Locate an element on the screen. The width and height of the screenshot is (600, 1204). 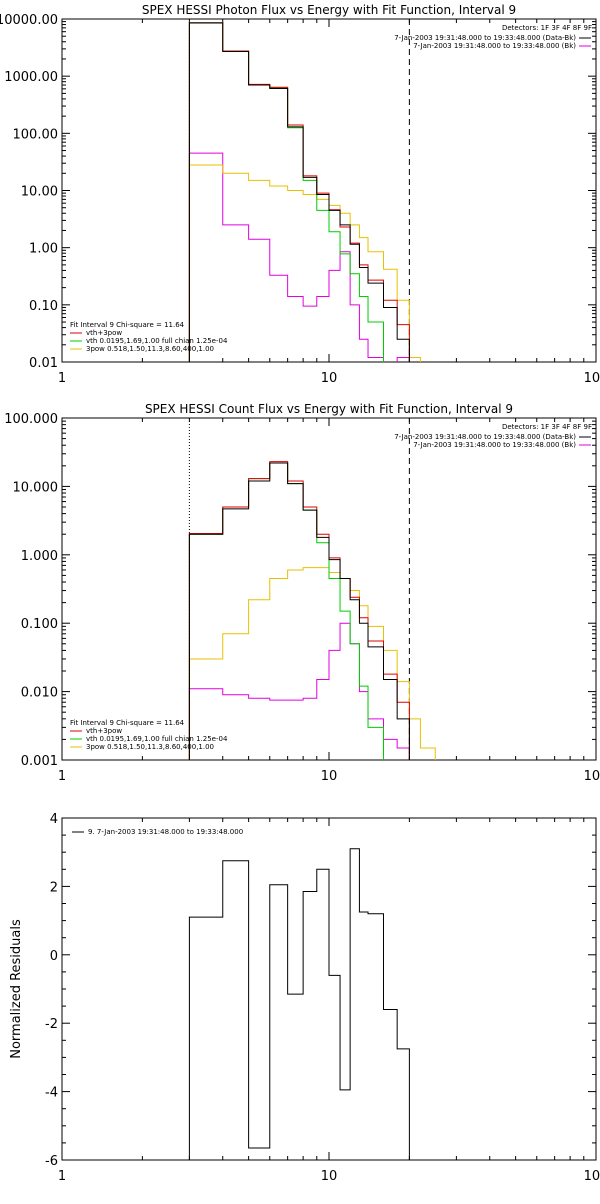
y-tick-label-1: 0.010 is located at coordinates (39, 693).